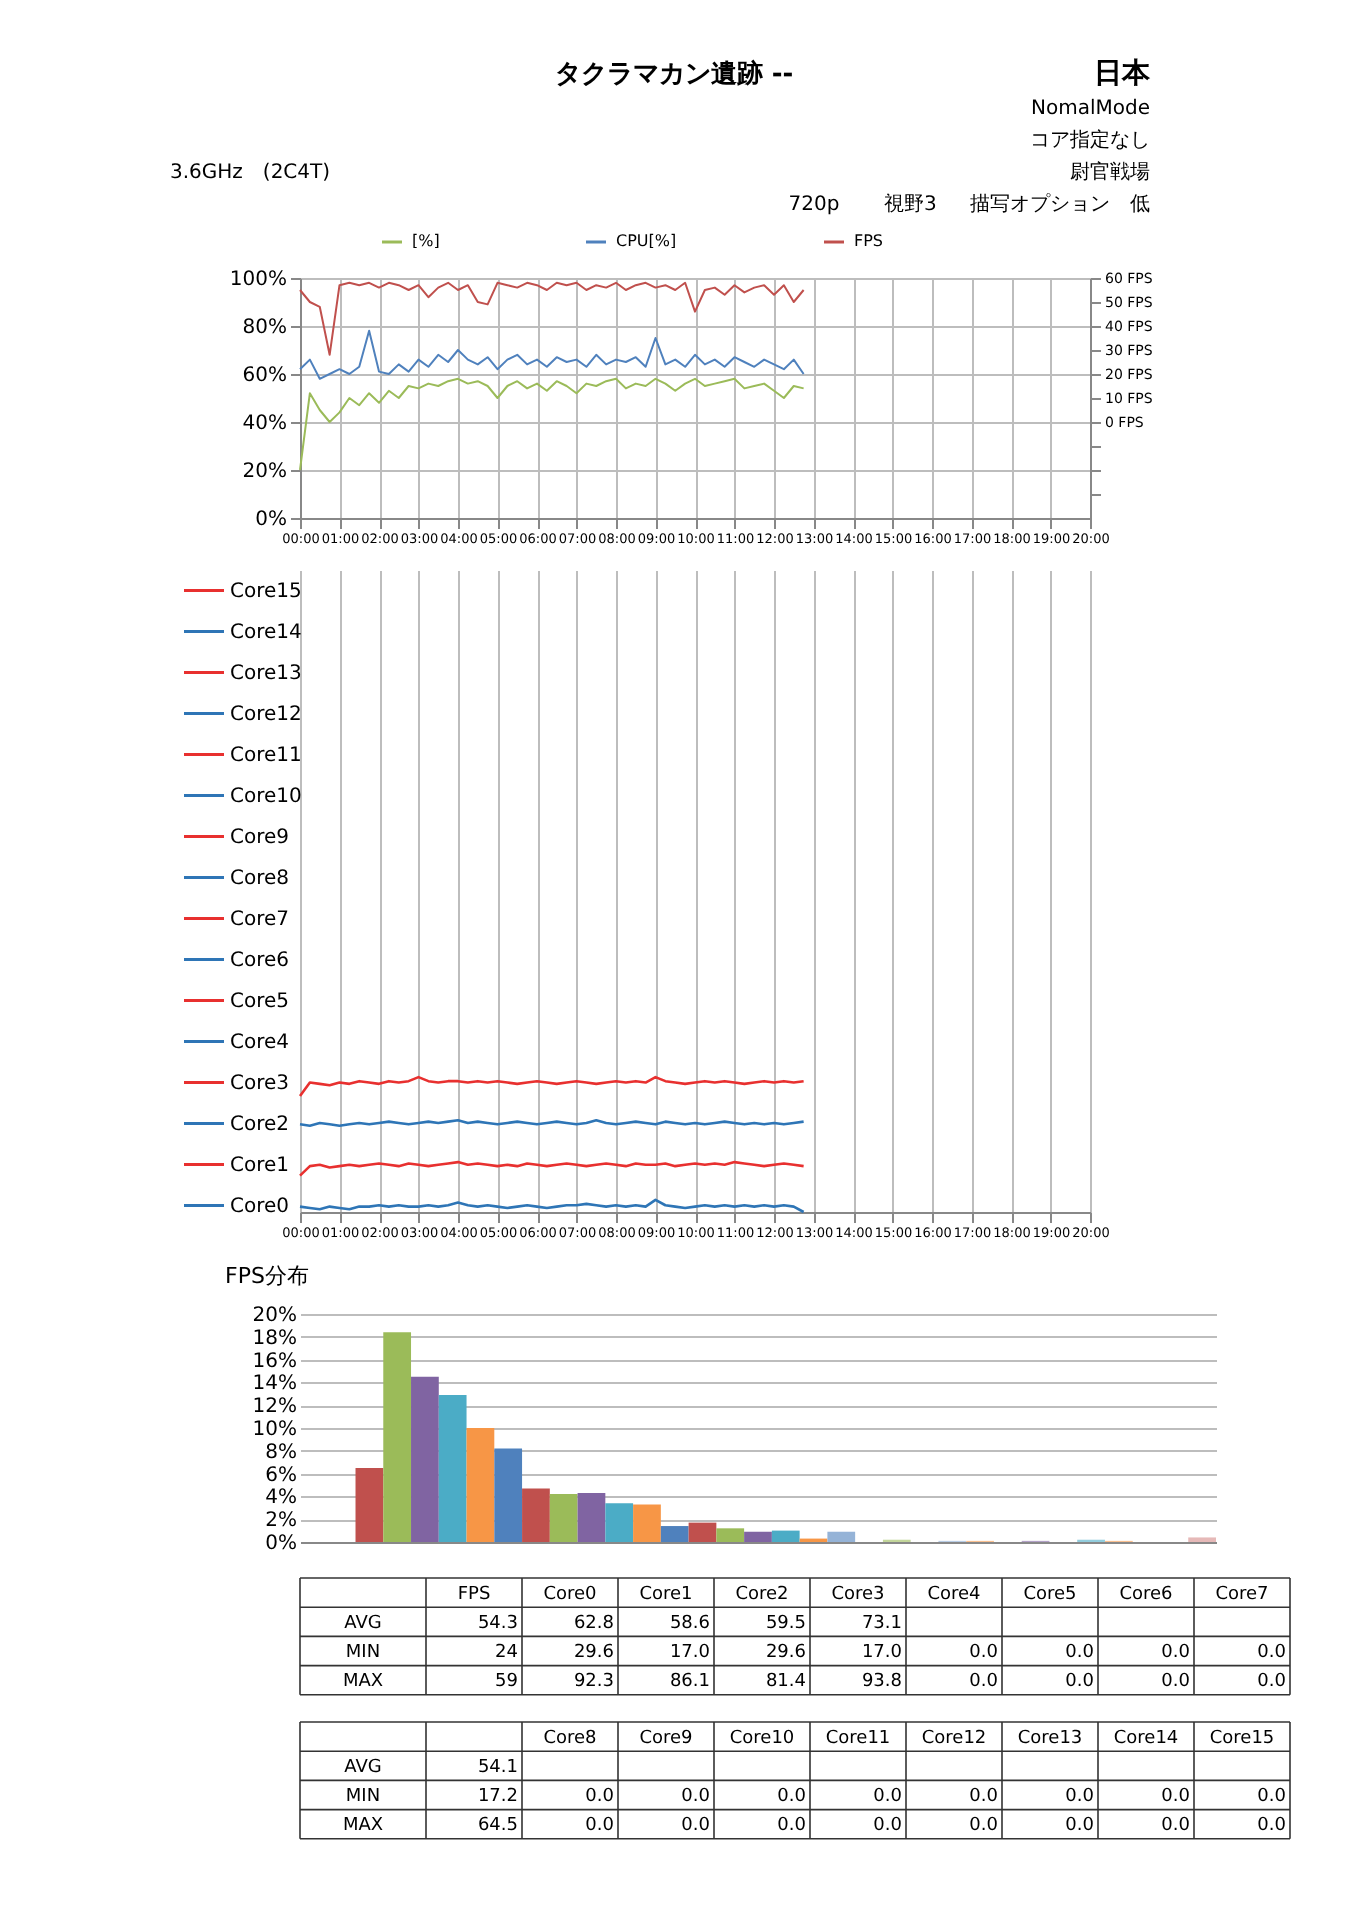 Image resolution: width=1356 pixels, height=1920 pixels. I want to click on legend-label: CPU[%], so click(646, 241).